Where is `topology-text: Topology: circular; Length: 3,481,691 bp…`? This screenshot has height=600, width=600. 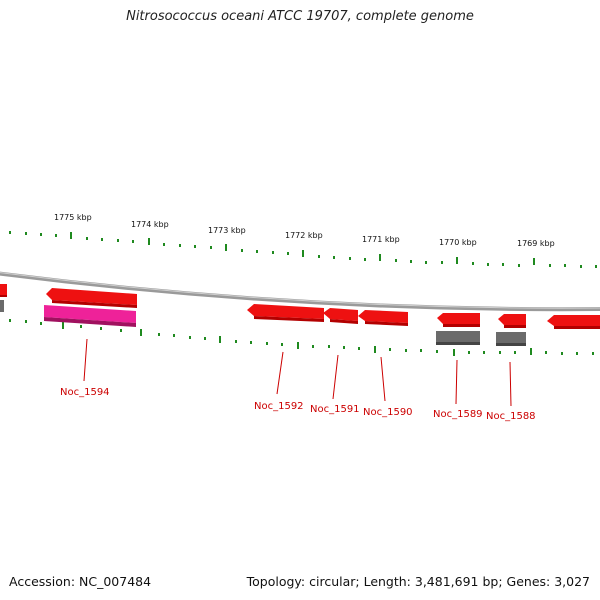
topology-text: Topology: circular; Length: 3,481,691 bp… is located at coordinates (418, 581).